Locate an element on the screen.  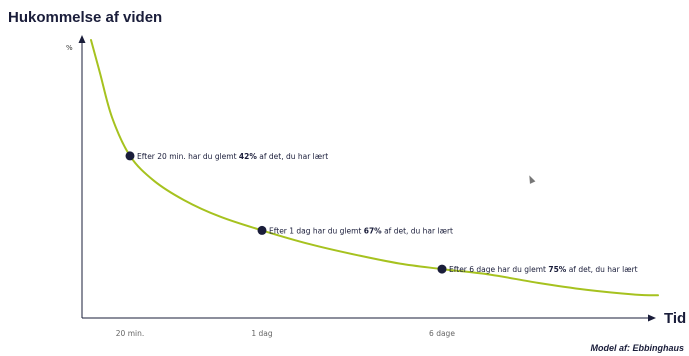
chart-title: Hukommelse af viden is located at coordinates (85, 17).